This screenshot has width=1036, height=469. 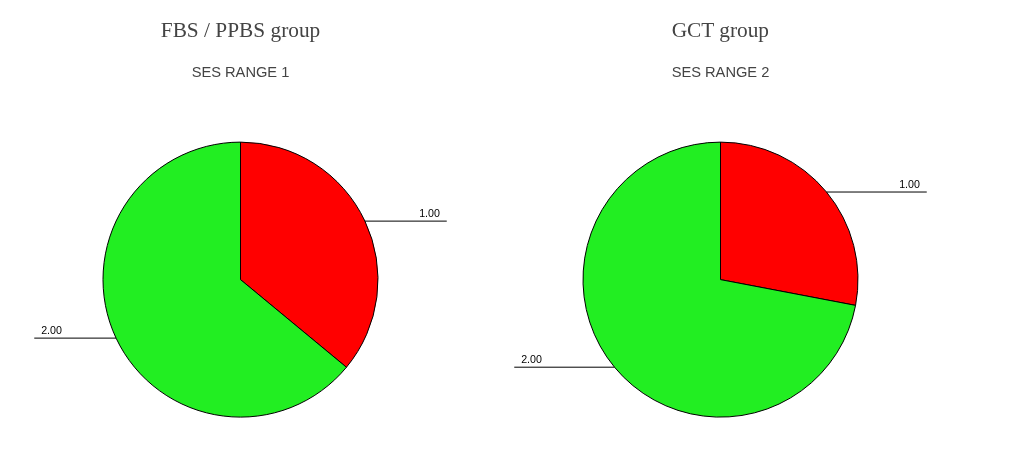 I want to click on chart-title: GCT group, so click(x=720, y=29).